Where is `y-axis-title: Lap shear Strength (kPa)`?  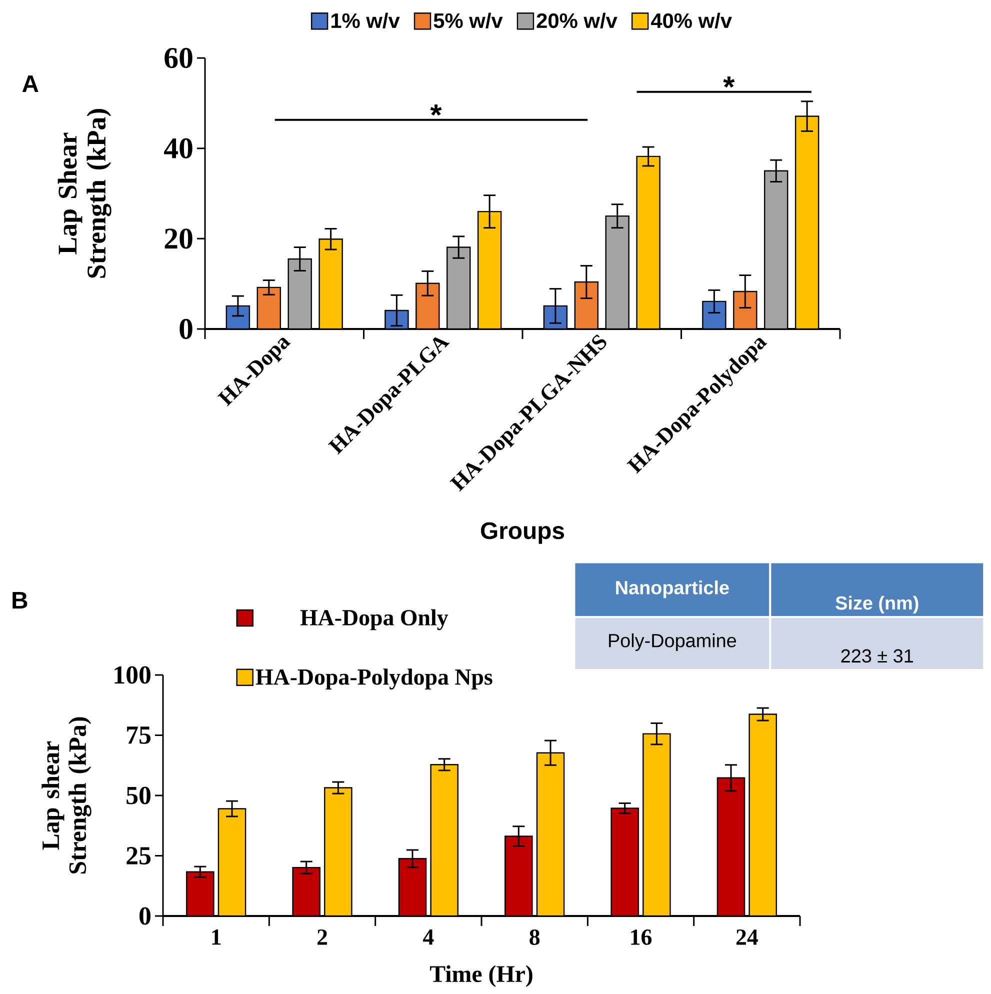 y-axis-title: Lap shear Strength (kPa) is located at coordinates (67, 795).